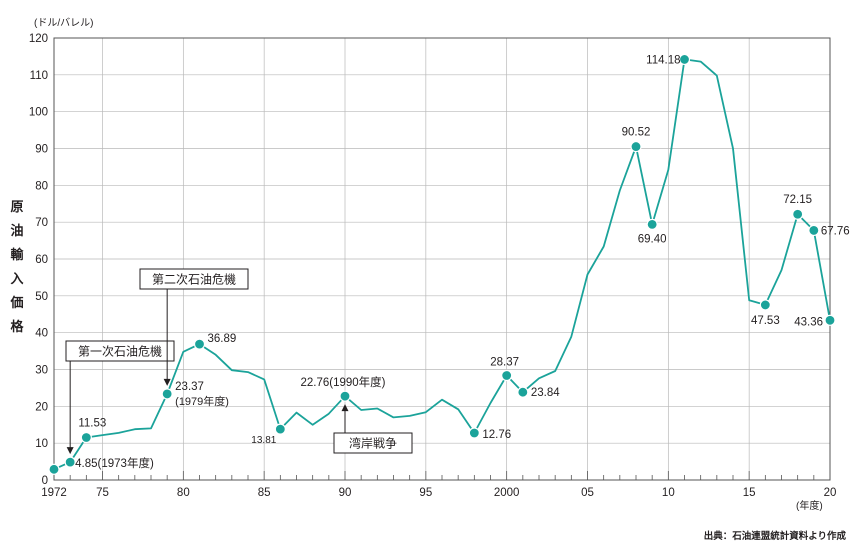 This screenshot has height=551, width=856. What do you see at coordinates (41, 444) in the screenshot?
I see `y-tick-label: 10` at bounding box center [41, 444].